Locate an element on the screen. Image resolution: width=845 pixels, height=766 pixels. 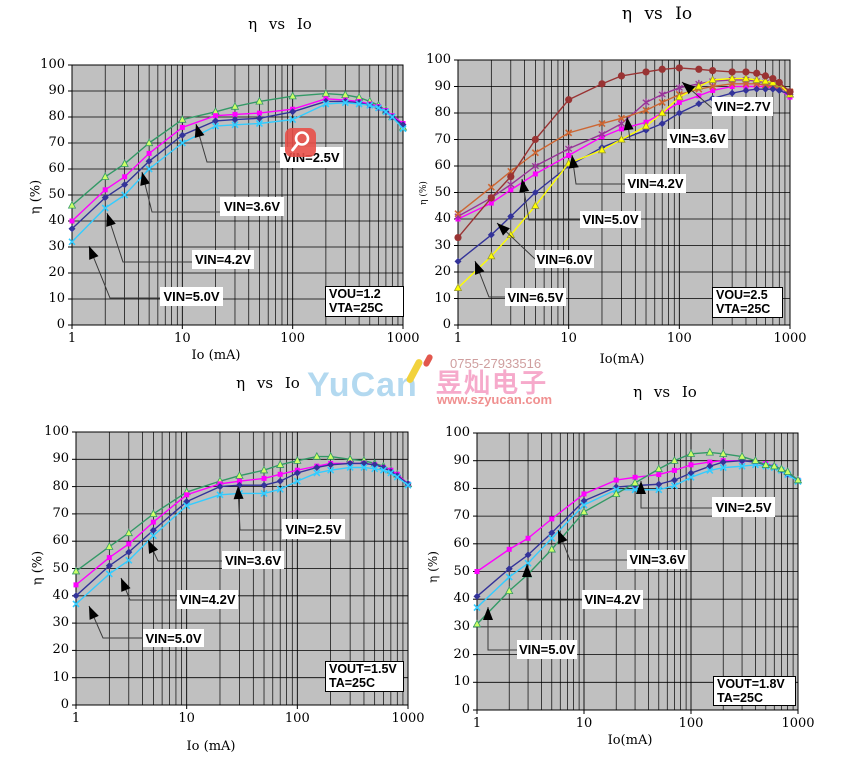
y-tick-label: 70 is located at coordinates (442, 139).